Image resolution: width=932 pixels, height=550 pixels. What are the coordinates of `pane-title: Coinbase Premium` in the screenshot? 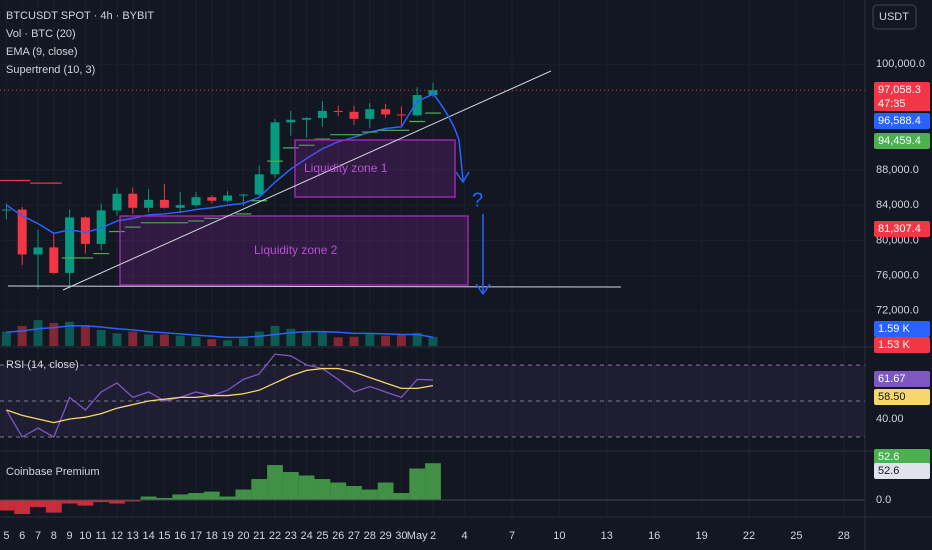 It's located at (53, 472).